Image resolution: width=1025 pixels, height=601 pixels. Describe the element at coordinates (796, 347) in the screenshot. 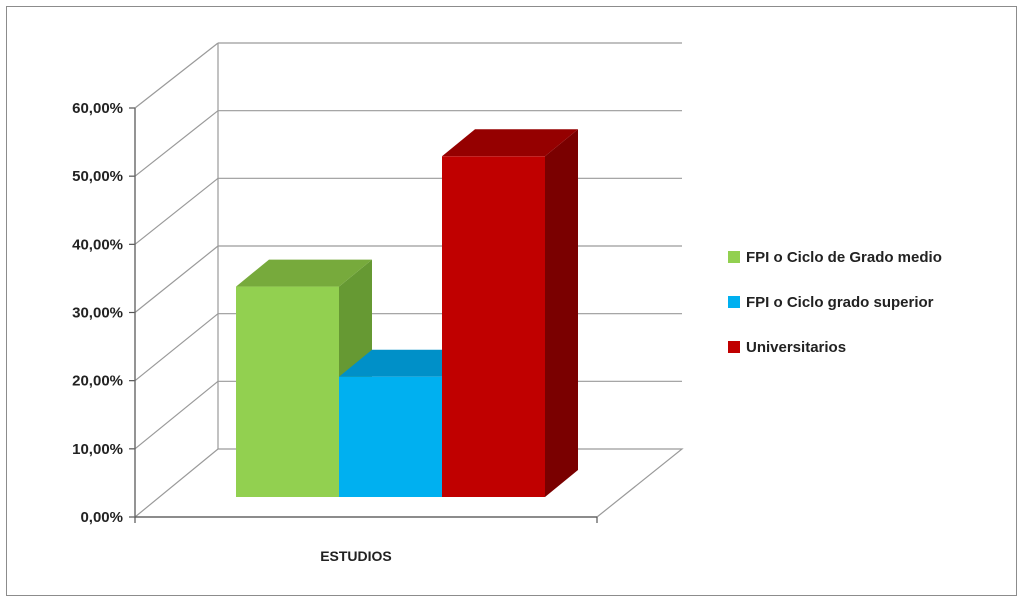

I see `legend-label: Universitarios` at that location.